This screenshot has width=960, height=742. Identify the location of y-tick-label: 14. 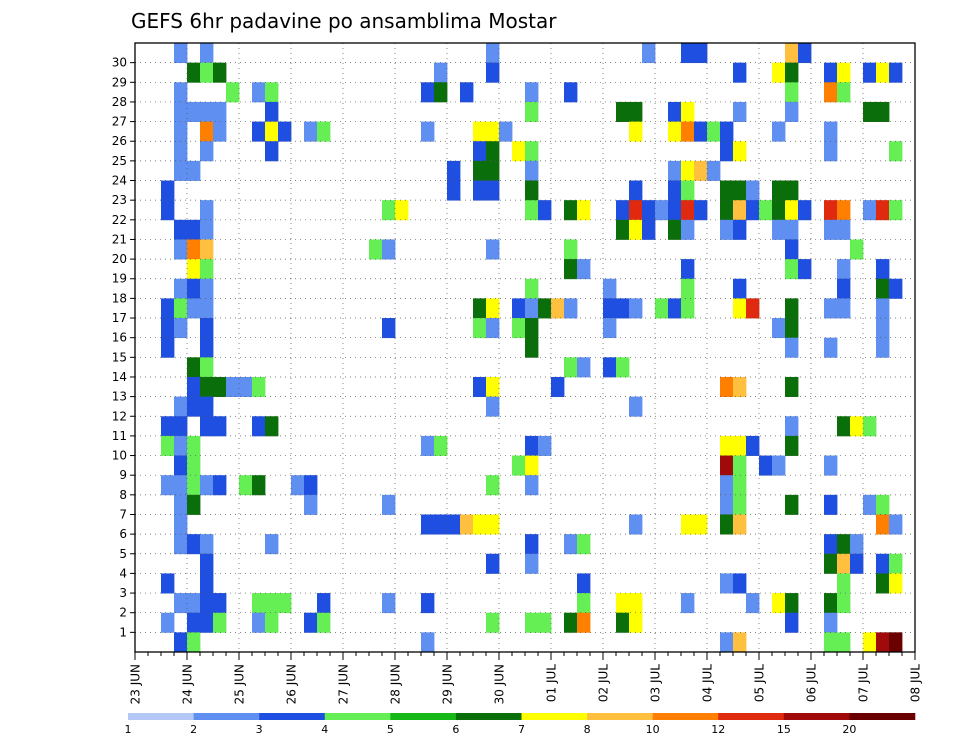
(119, 377).